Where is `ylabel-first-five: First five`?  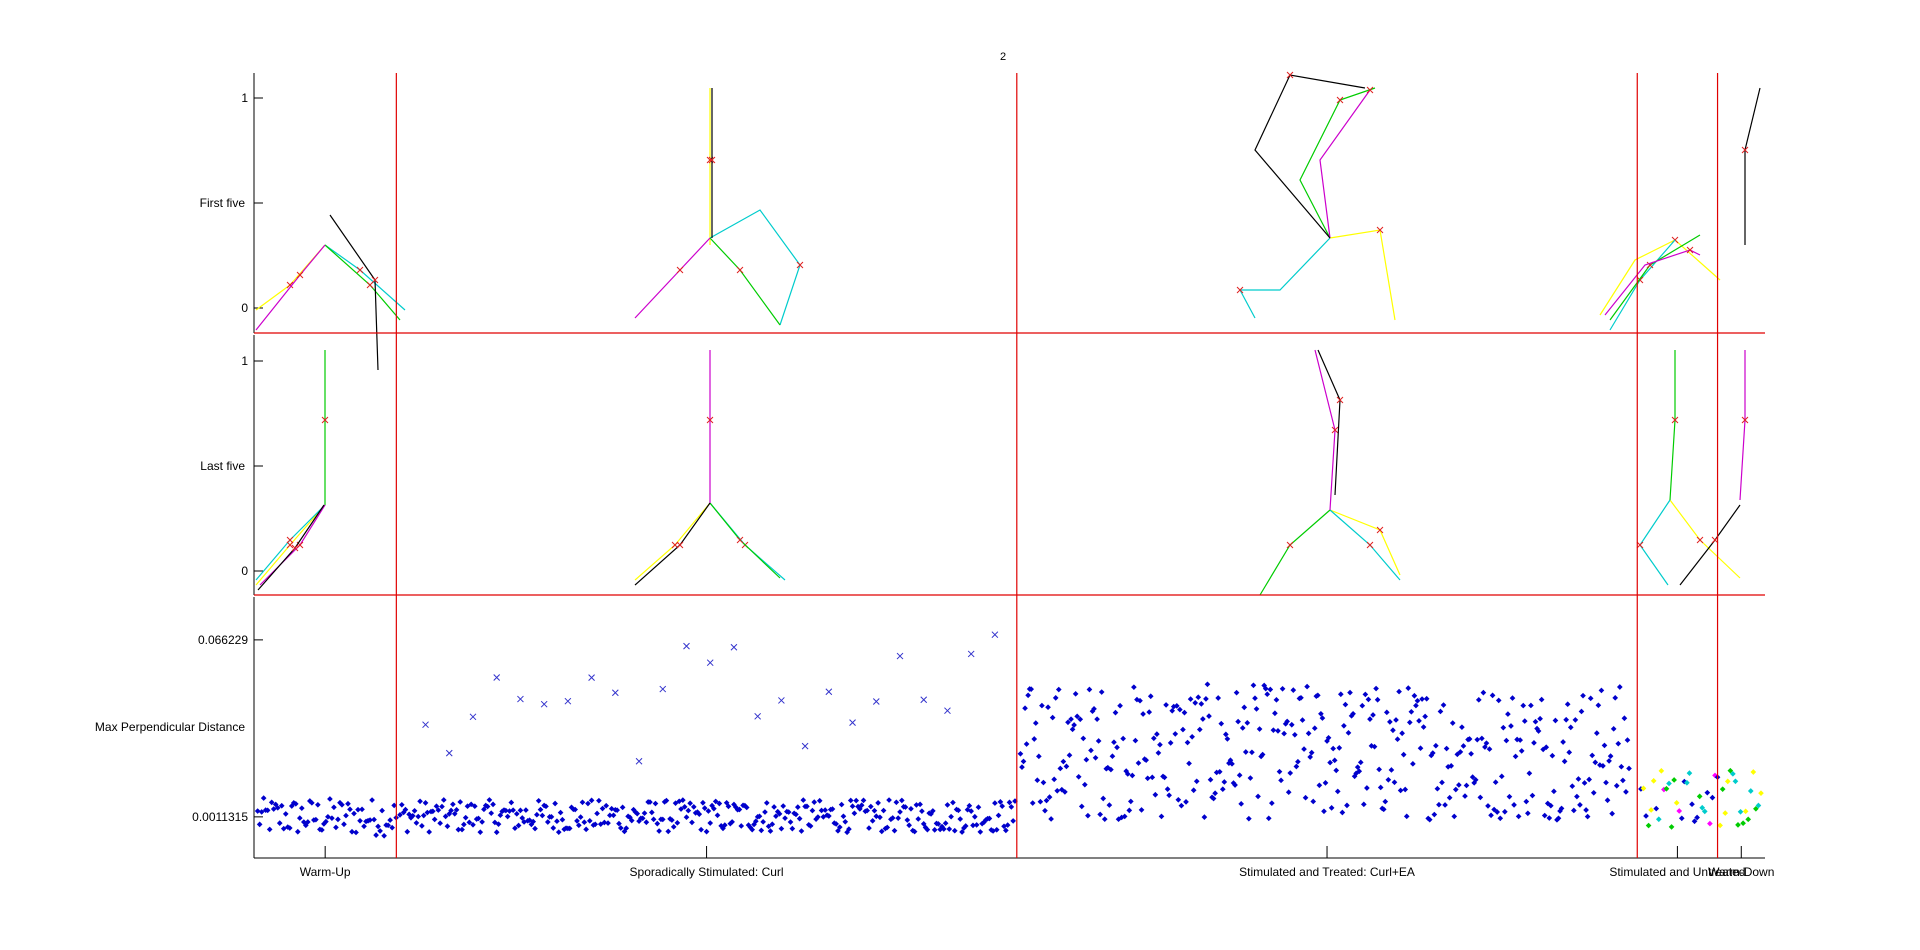
ylabel-first-five: First five is located at coordinates (223, 203).